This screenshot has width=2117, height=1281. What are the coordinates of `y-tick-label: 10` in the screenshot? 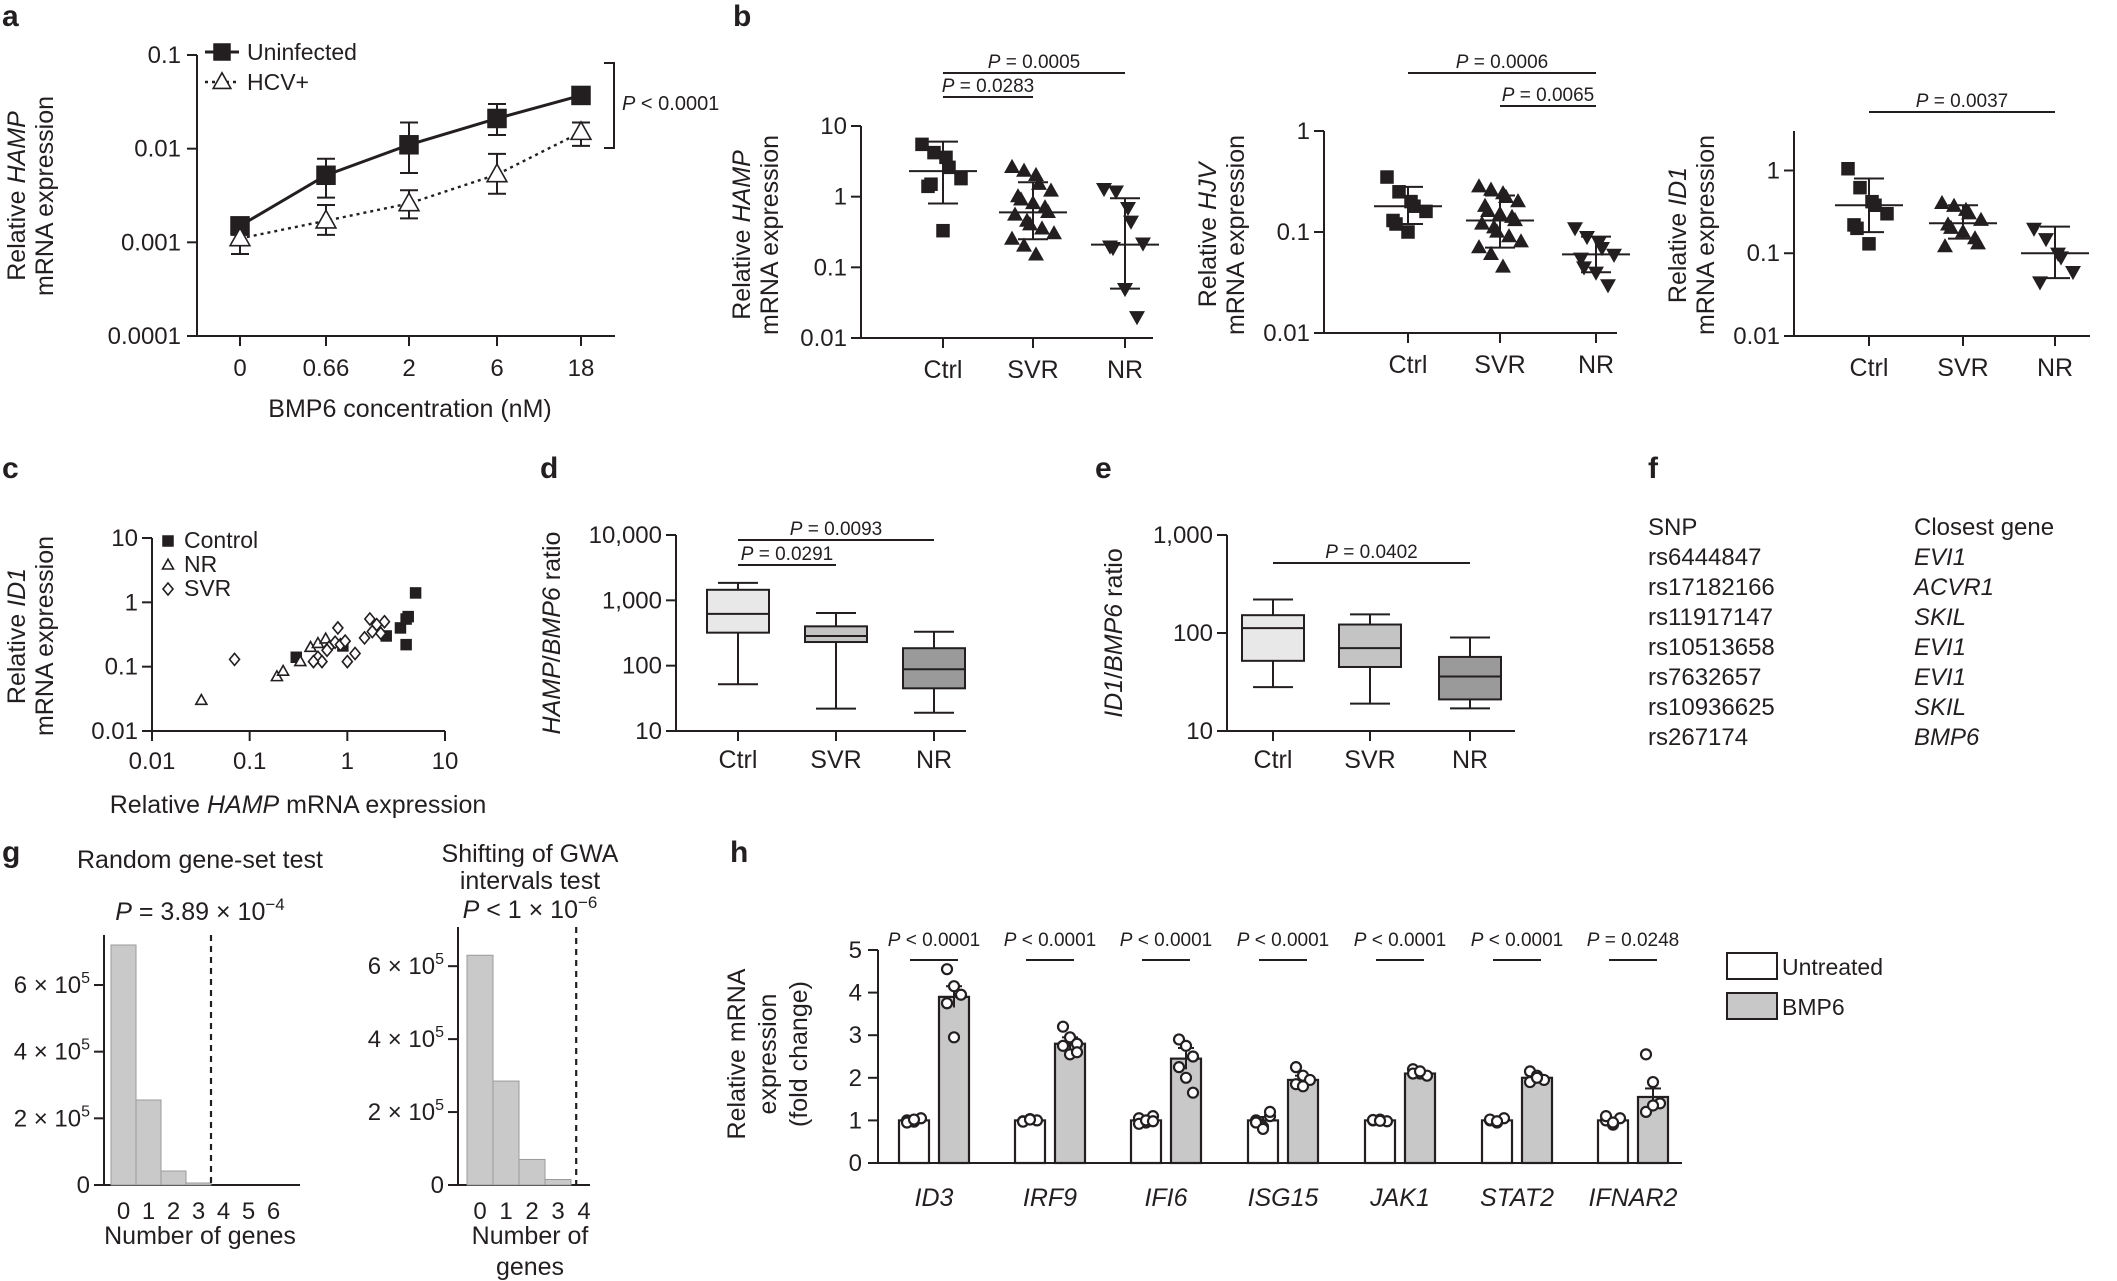 It's located at (833, 126).